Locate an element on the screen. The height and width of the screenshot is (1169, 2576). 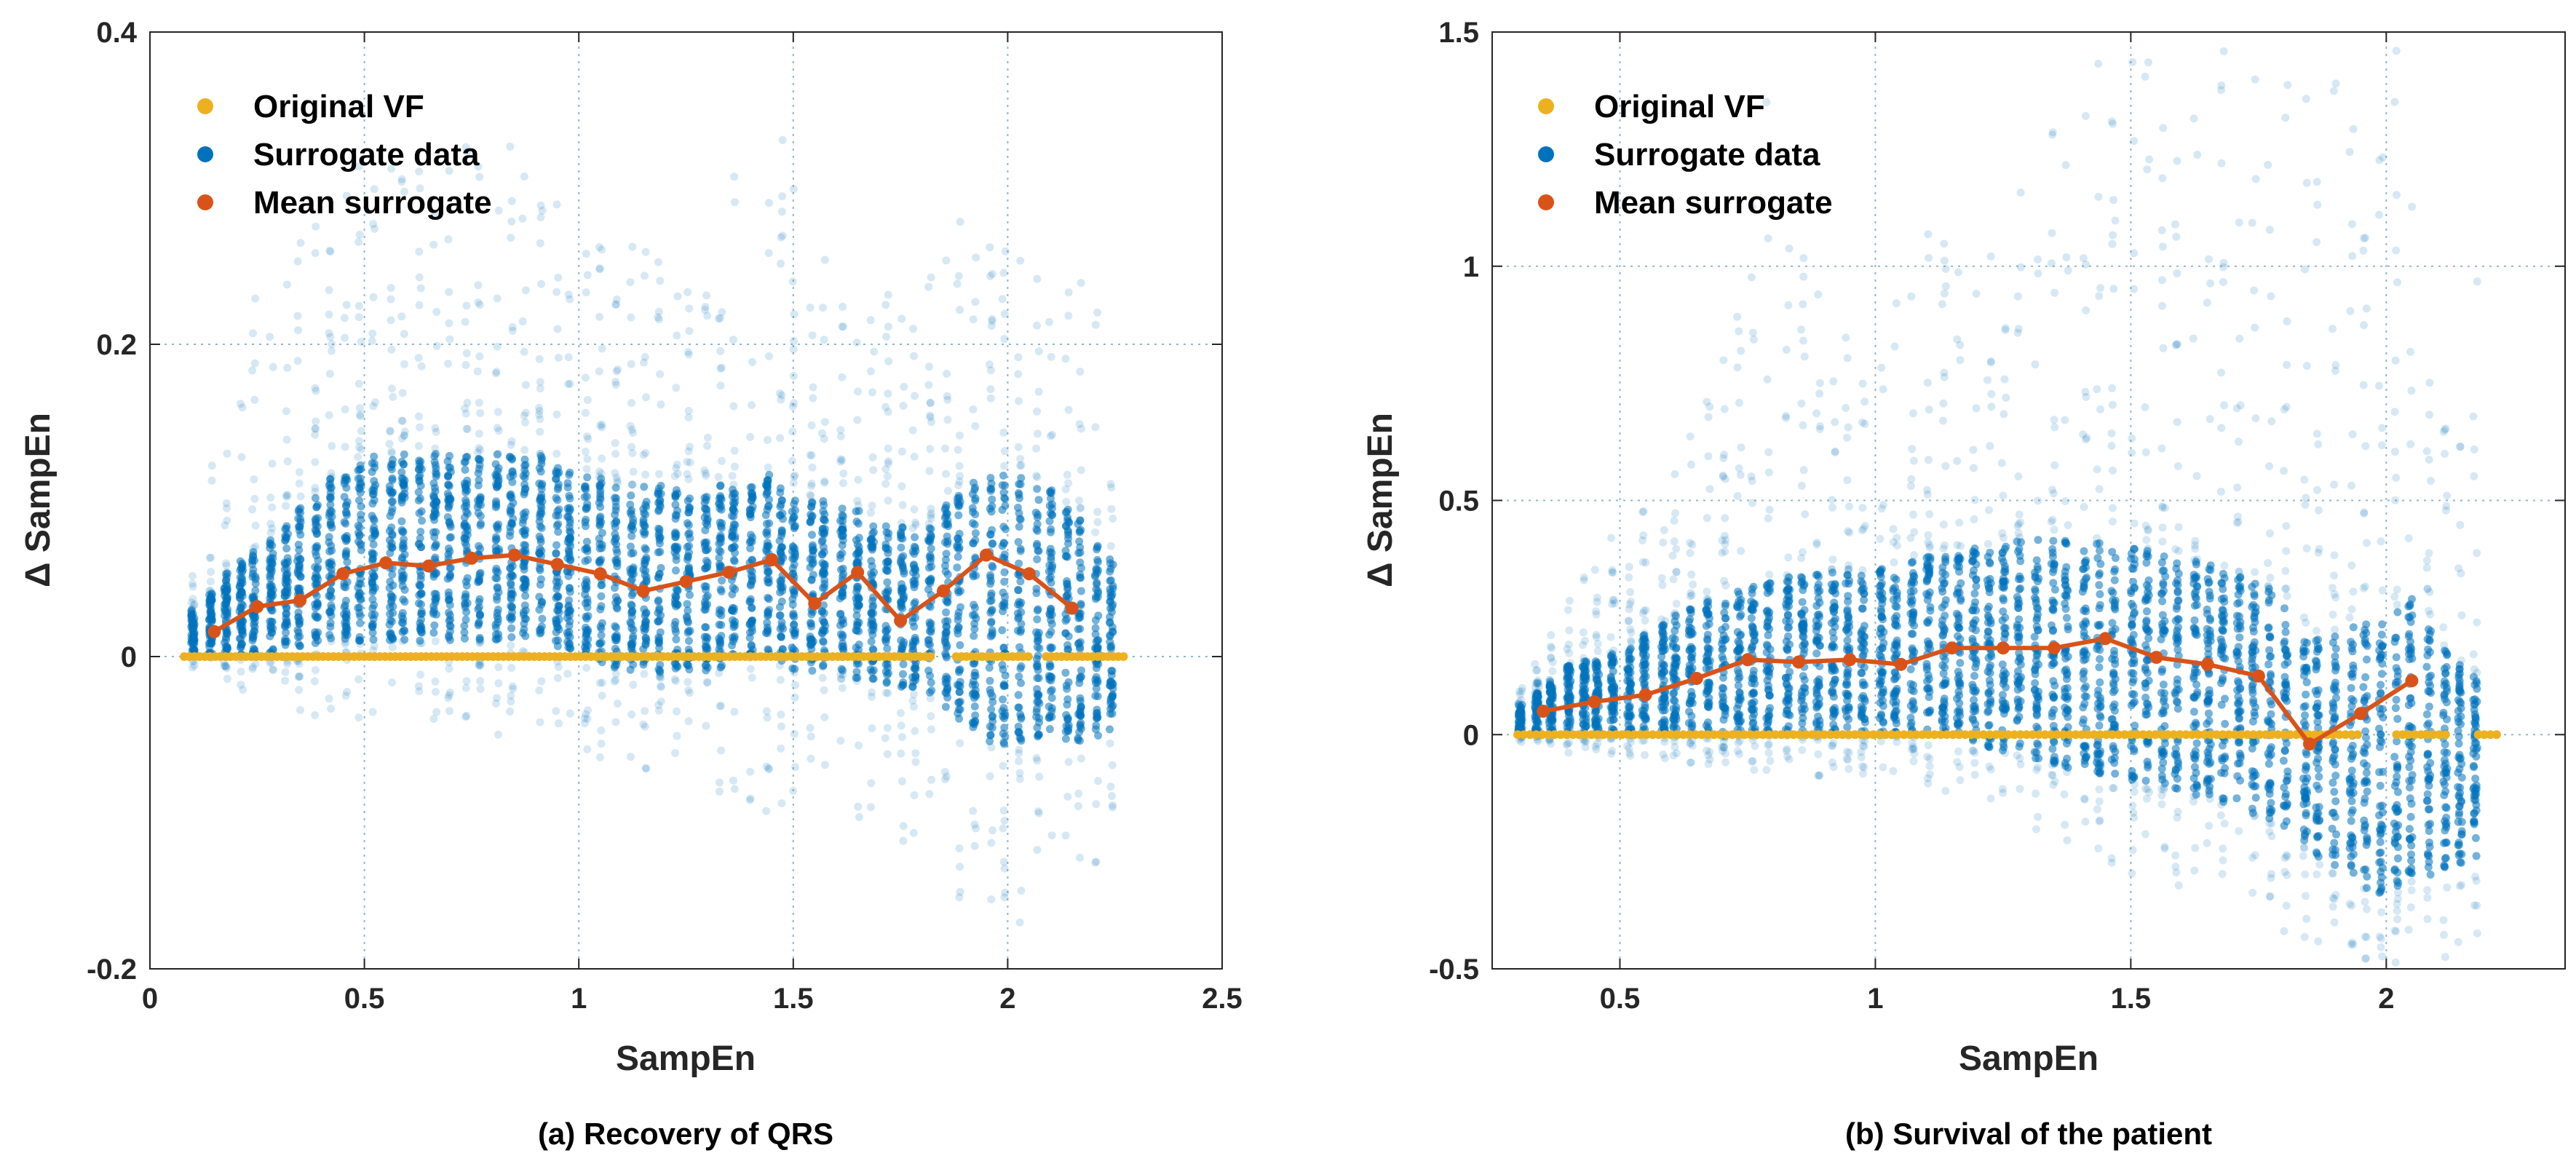
mean-surrogate-point is located at coordinates (686, 582).